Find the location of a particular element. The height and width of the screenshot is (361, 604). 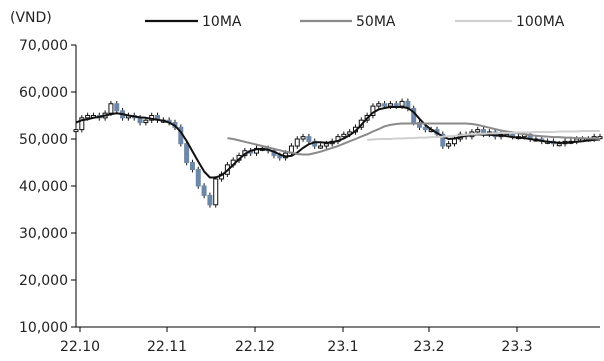

y-unit-label: (VND) is located at coordinates (31, 18).